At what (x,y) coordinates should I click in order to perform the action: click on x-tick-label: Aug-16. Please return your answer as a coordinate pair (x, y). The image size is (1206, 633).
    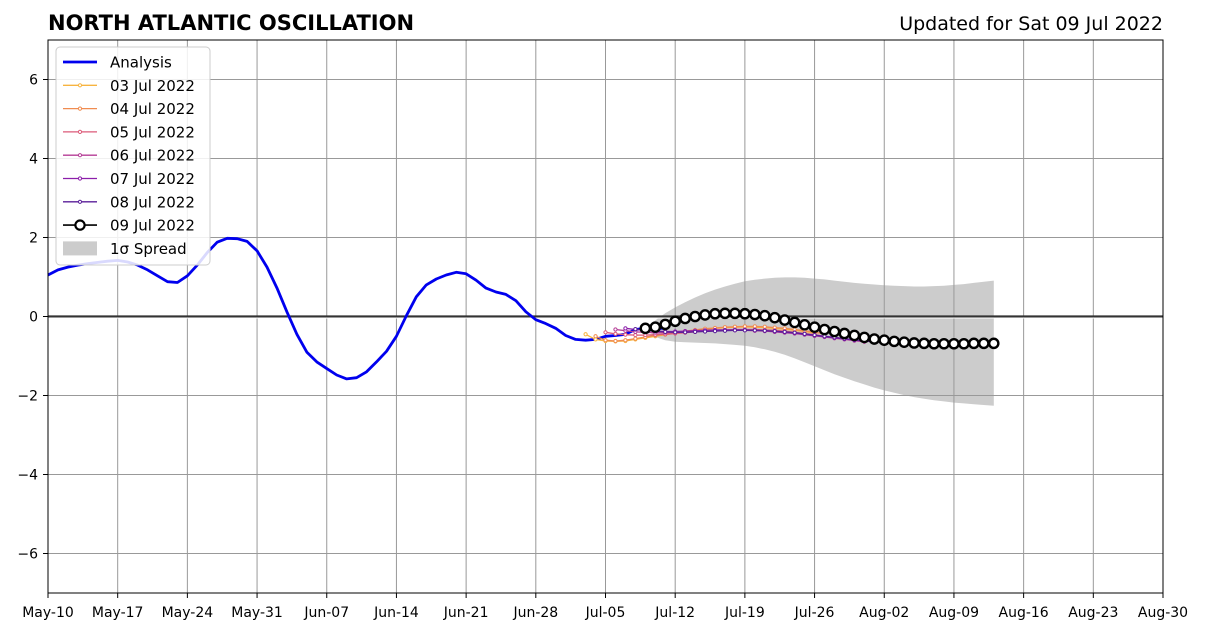
    Looking at the image, I should click on (1024, 613).